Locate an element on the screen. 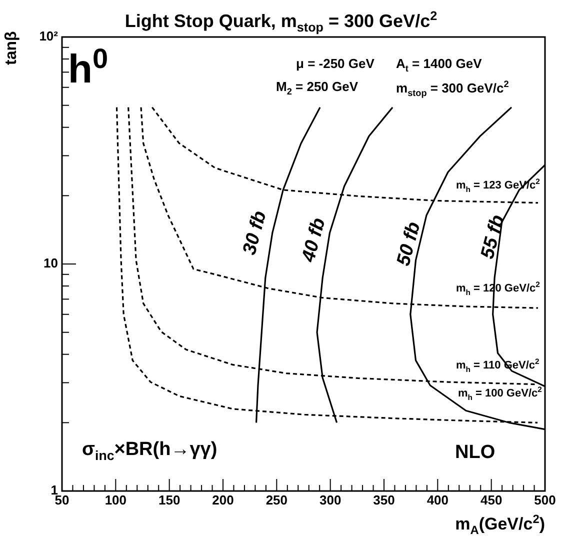 The image size is (562, 541). annotation: m$_{stop}$ = 300 GeV/c$^{2}$ is located at coordinates (452, 88).